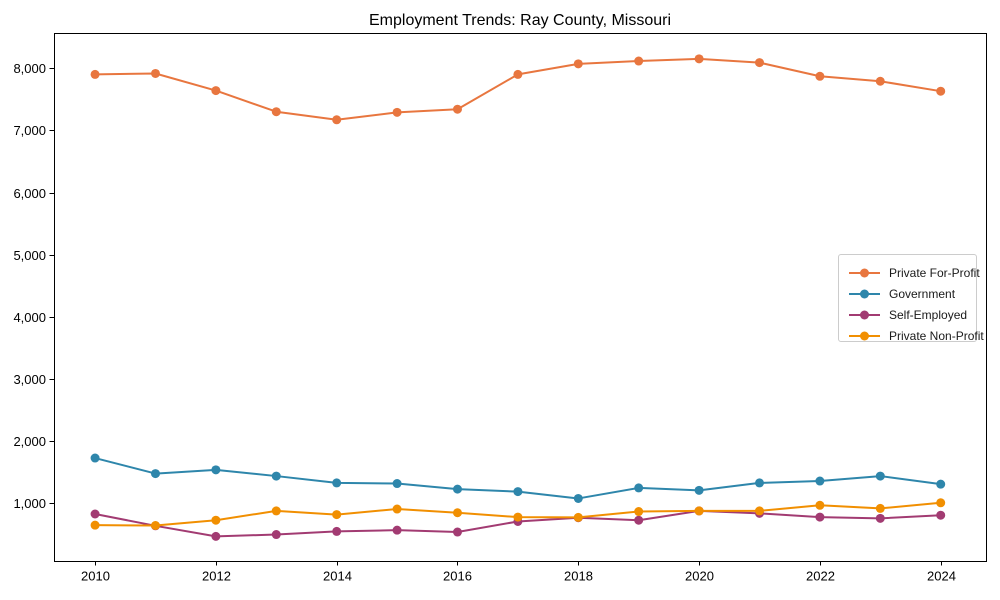 The image size is (1000, 600). I want to click on y-tick-label: 2,000, so click(29, 441).